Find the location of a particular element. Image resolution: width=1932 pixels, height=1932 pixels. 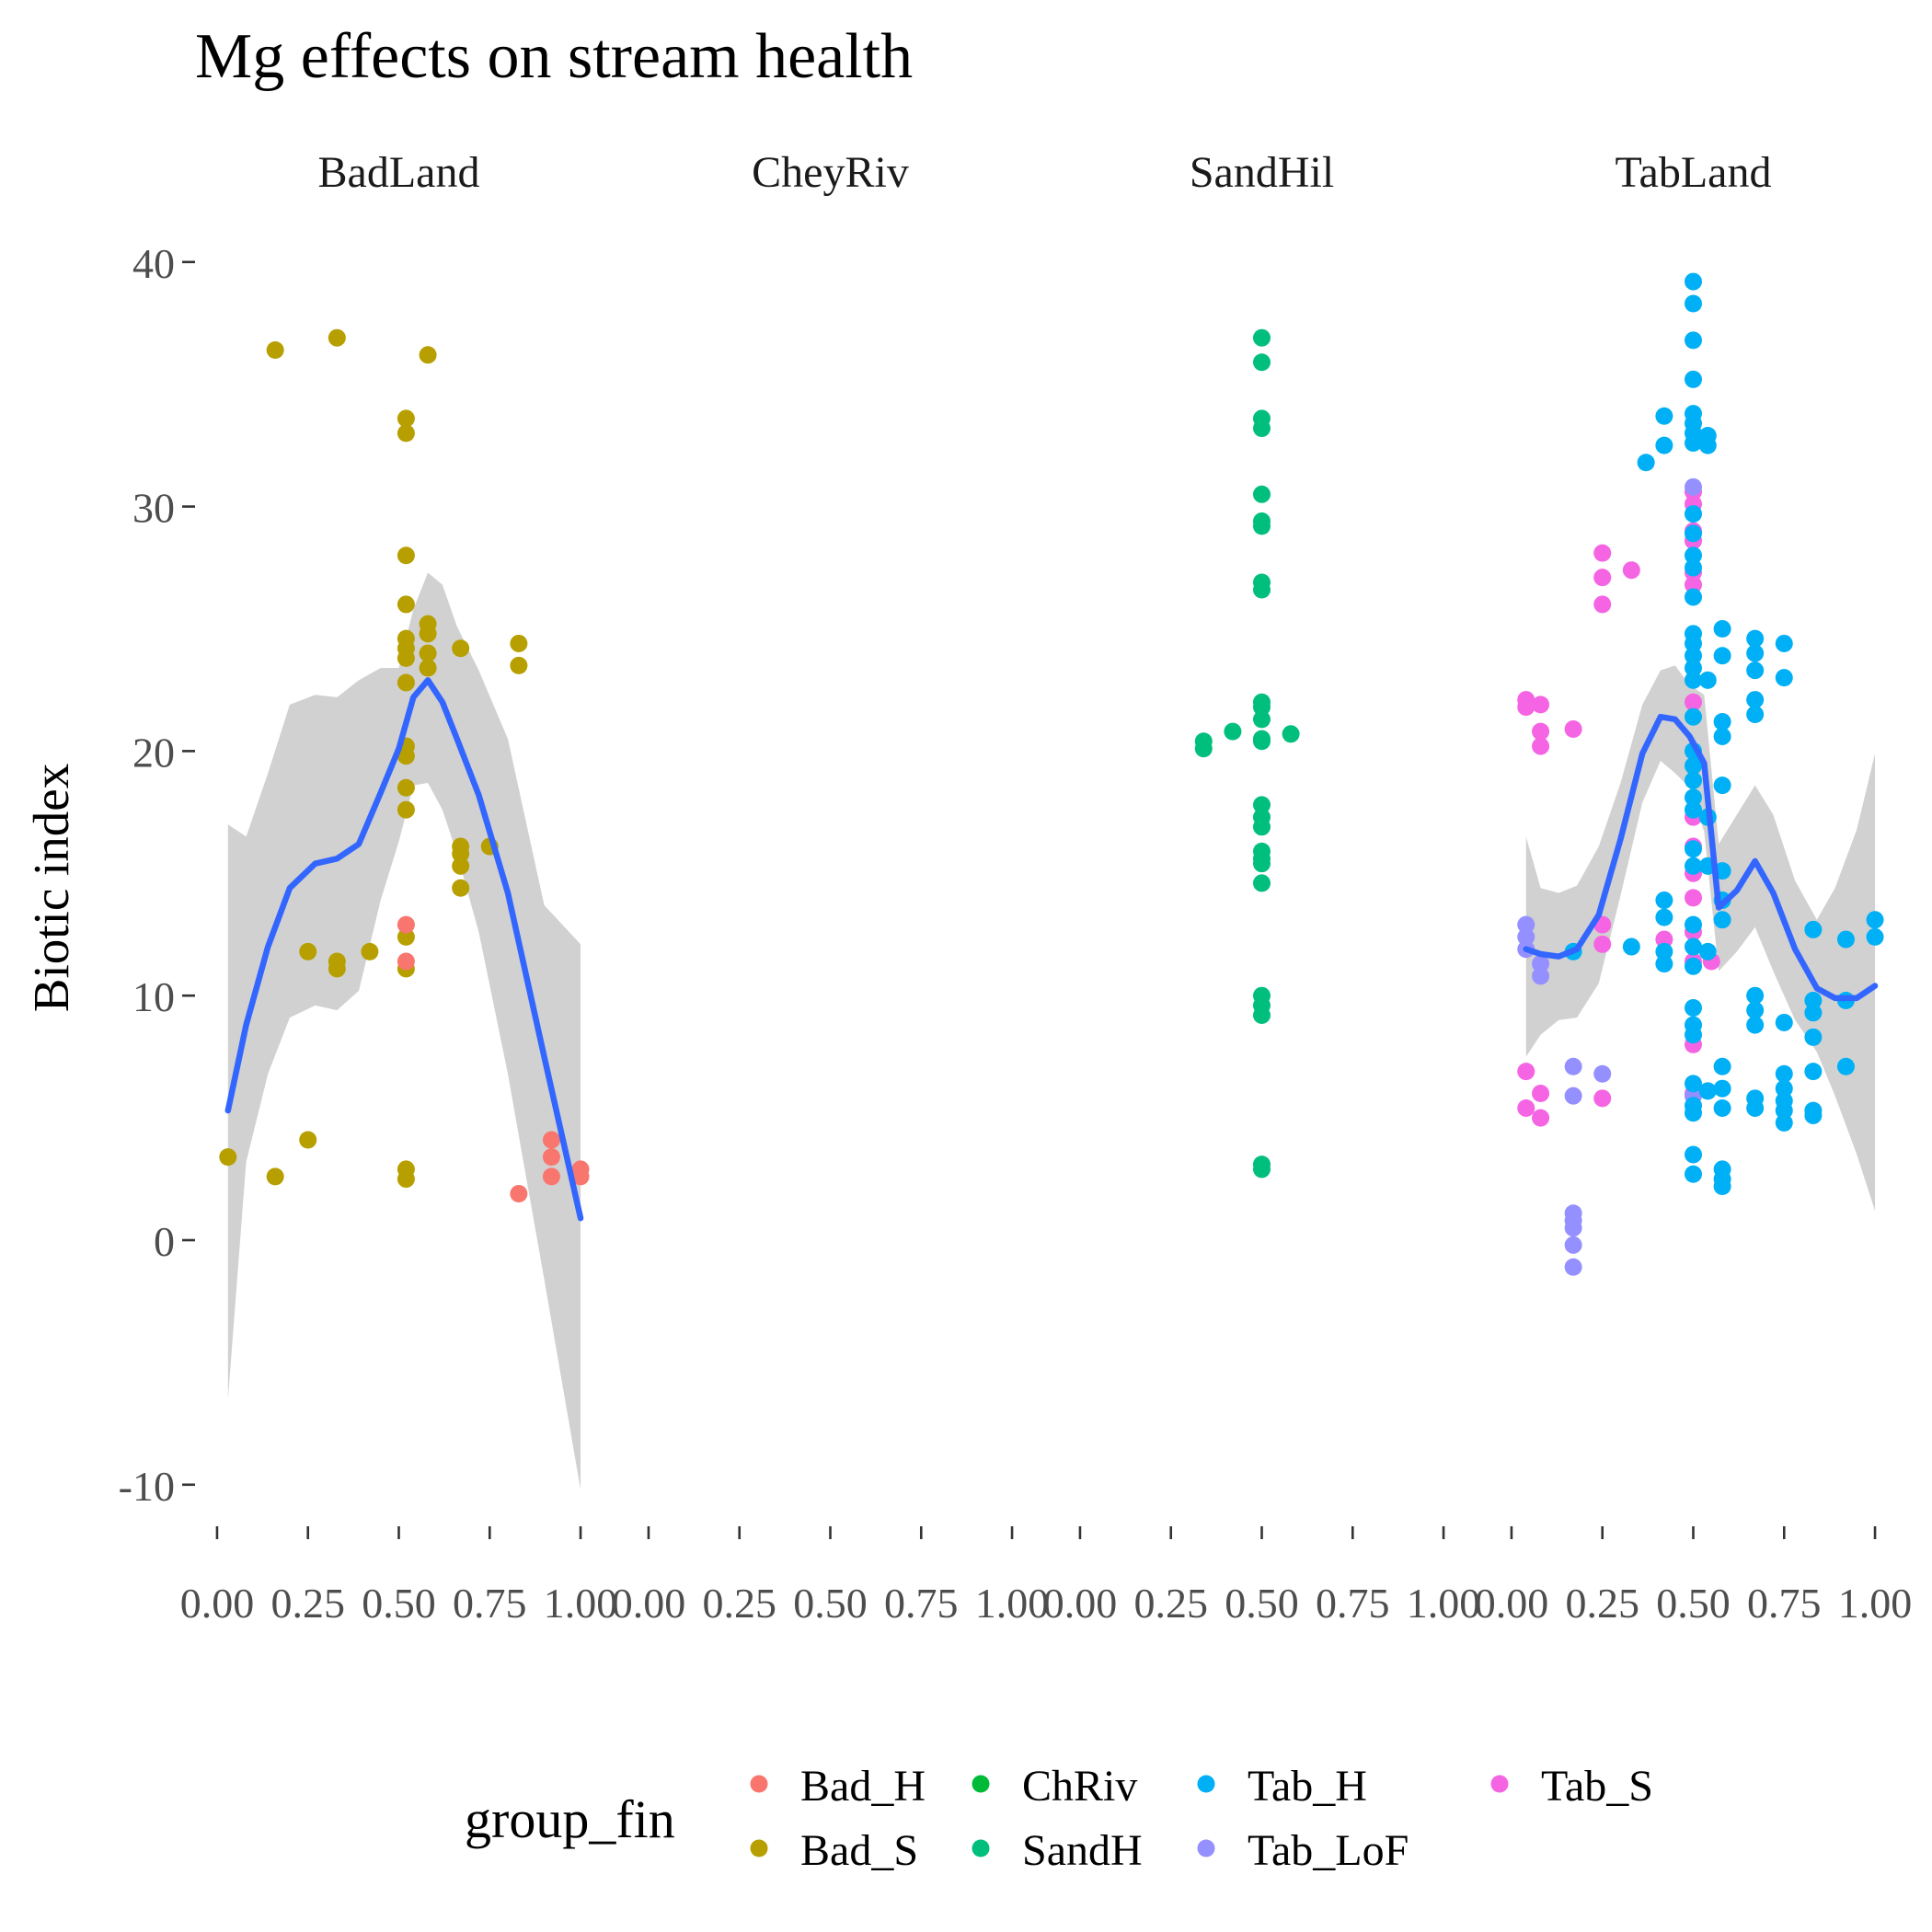

legend-label: ChRiv is located at coordinates (1079, 1786).